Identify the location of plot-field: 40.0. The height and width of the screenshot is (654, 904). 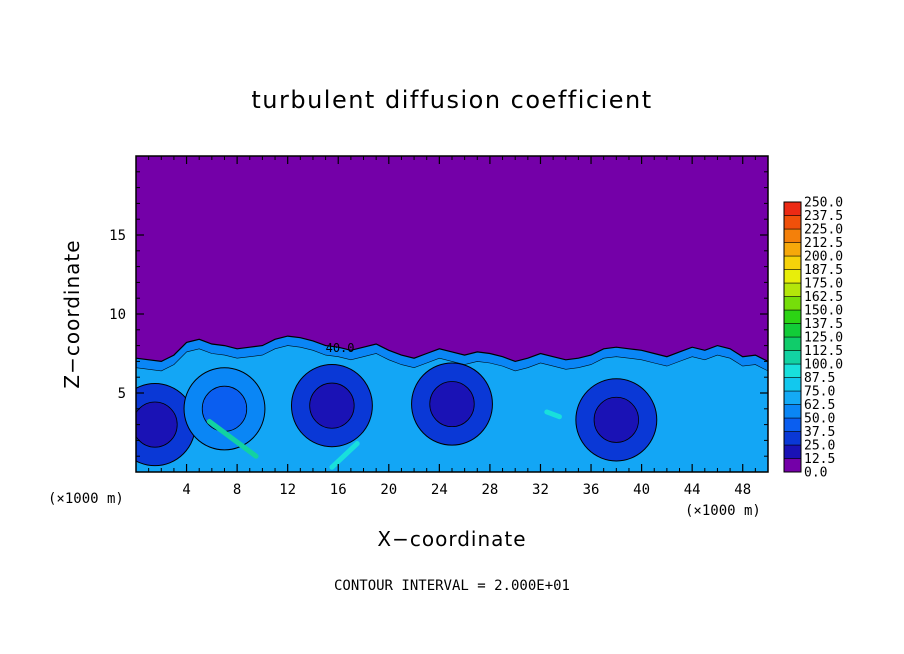
(452, 403).